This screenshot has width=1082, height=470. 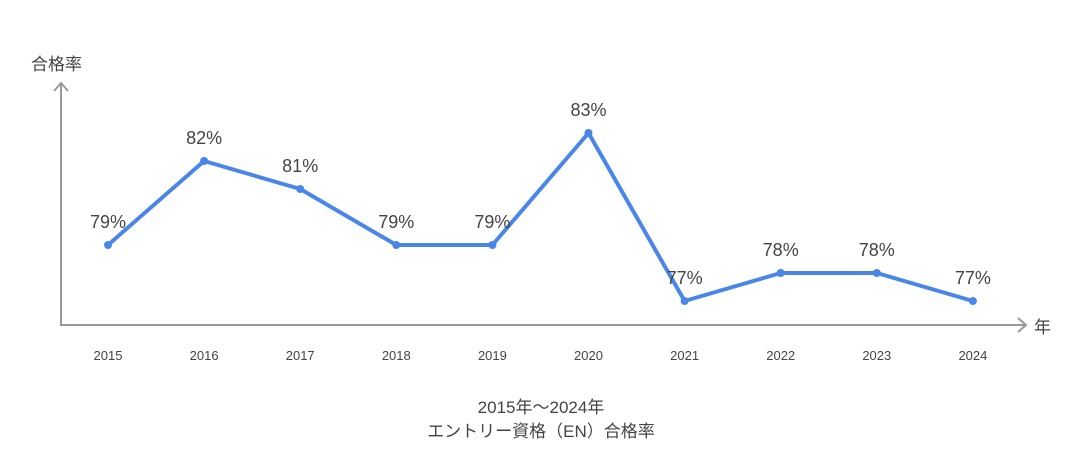 What do you see at coordinates (396, 355) in the screenshot?
I see `x-tick-label: 2018` at bounding box center [396, 355].